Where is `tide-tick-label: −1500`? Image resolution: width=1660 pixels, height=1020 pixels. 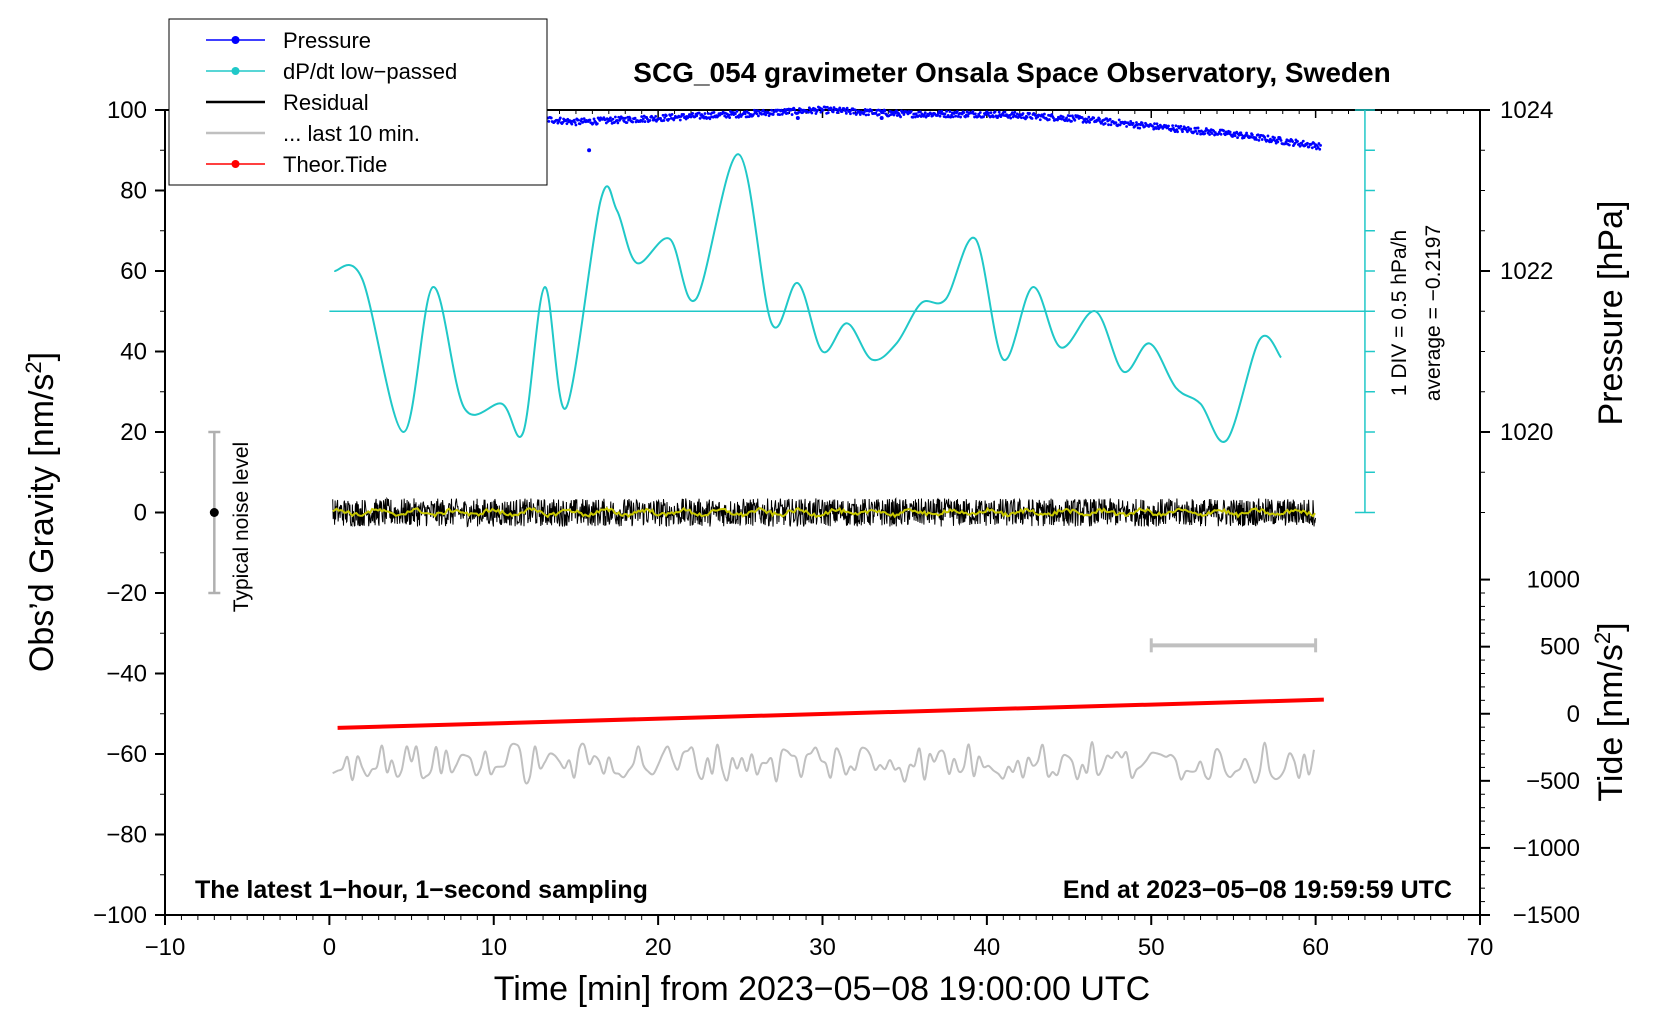 tide-tick-label: −1500 is located at coordinates (1546, 915).